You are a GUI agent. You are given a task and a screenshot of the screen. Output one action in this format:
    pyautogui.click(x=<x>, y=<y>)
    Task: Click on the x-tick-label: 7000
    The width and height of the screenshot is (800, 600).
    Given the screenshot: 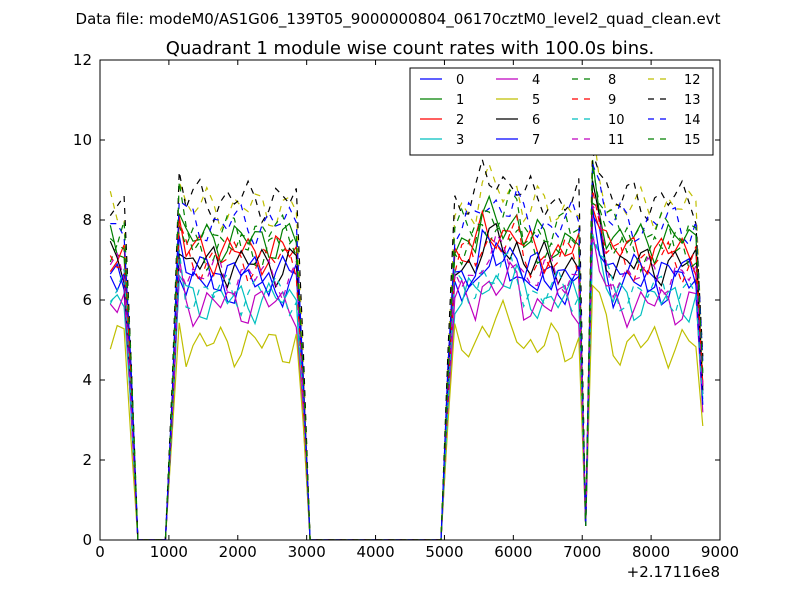 What is the action you would take?
    pyautogui.click(x=582, y=552)
    